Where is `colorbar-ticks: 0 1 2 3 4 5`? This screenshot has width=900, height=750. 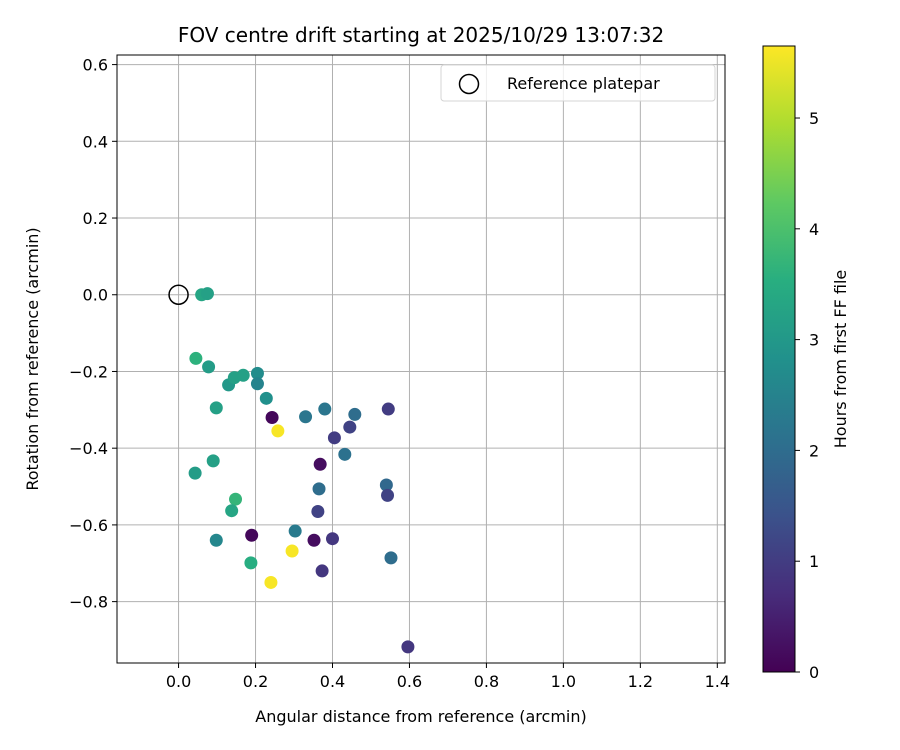
colorbar-ticks: 0 1 2 3 4 5 is located at coordinates (807, 395).